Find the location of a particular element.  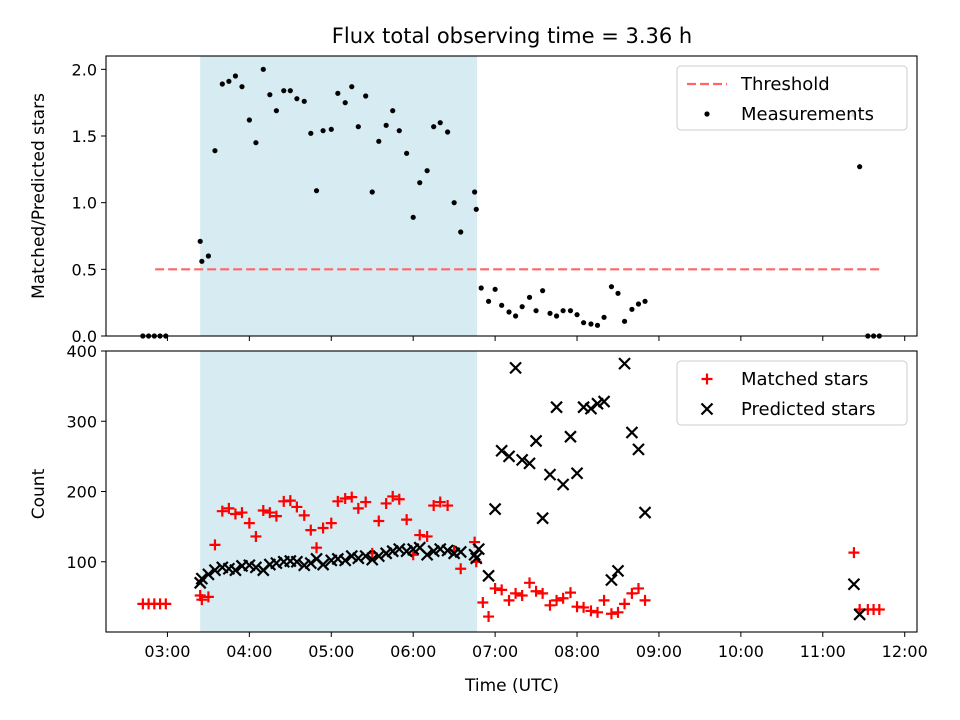

chart-title: Flux total observing time = 3.36 h is located at coordinates (512, 36).